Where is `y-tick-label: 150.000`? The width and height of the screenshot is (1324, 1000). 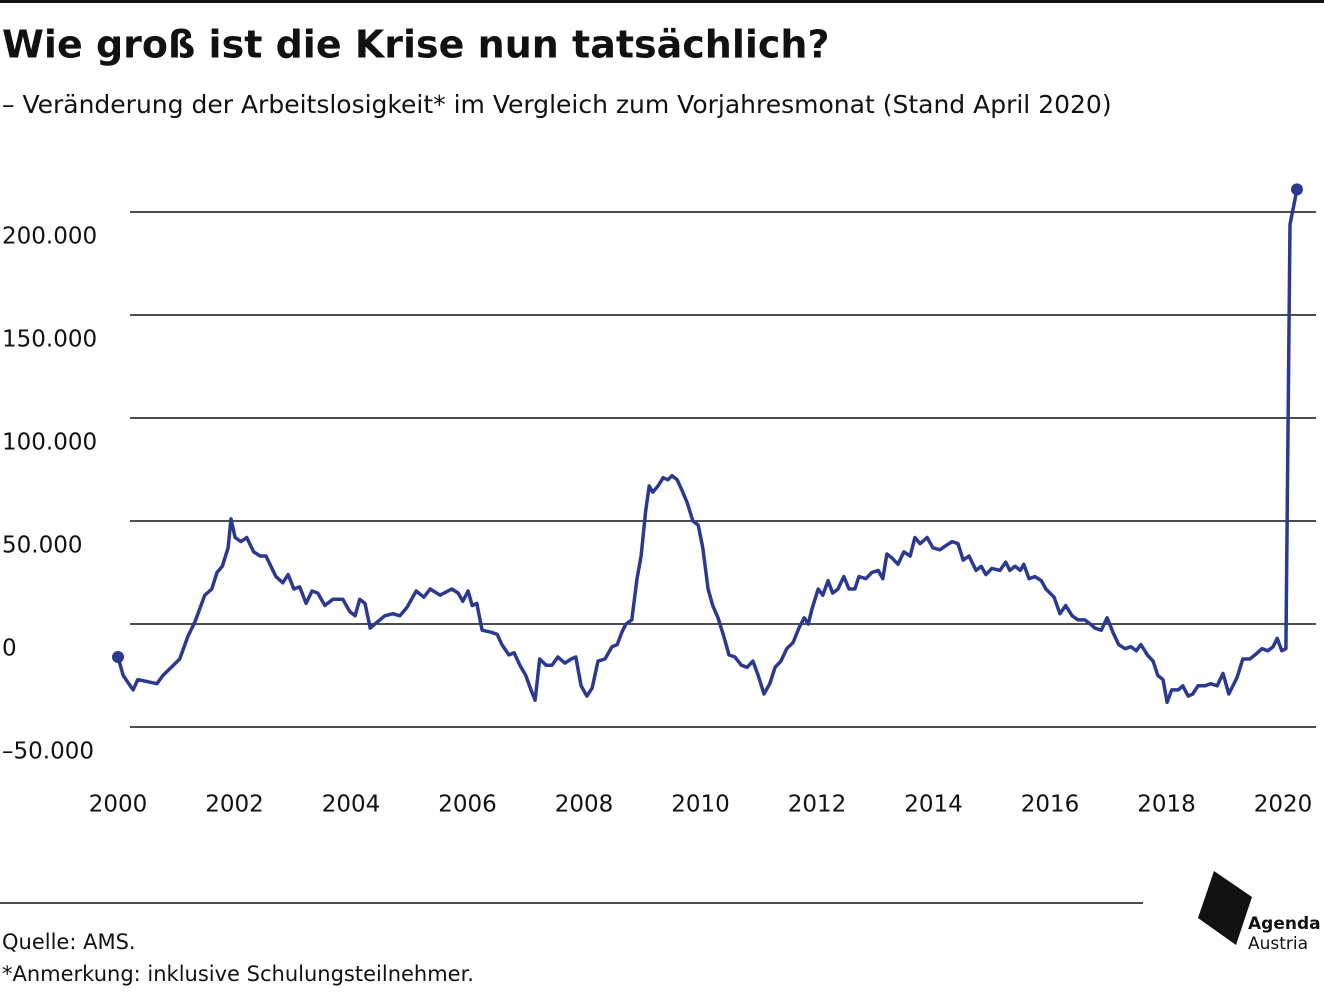
y-tick-label: 150.000 is located at coordinates (49, 340).